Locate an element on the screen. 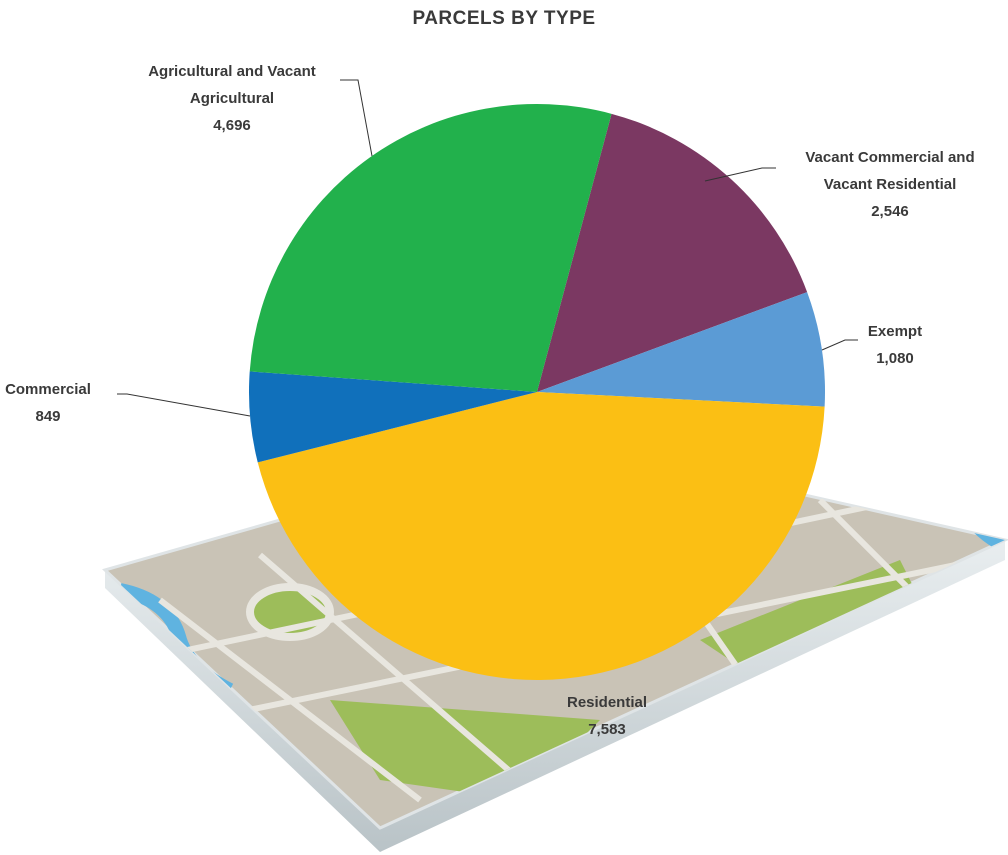 The width and height of the screenshot is (1008, 855). slice-label: Residential 7,583 is located at coordinates (607, 716).